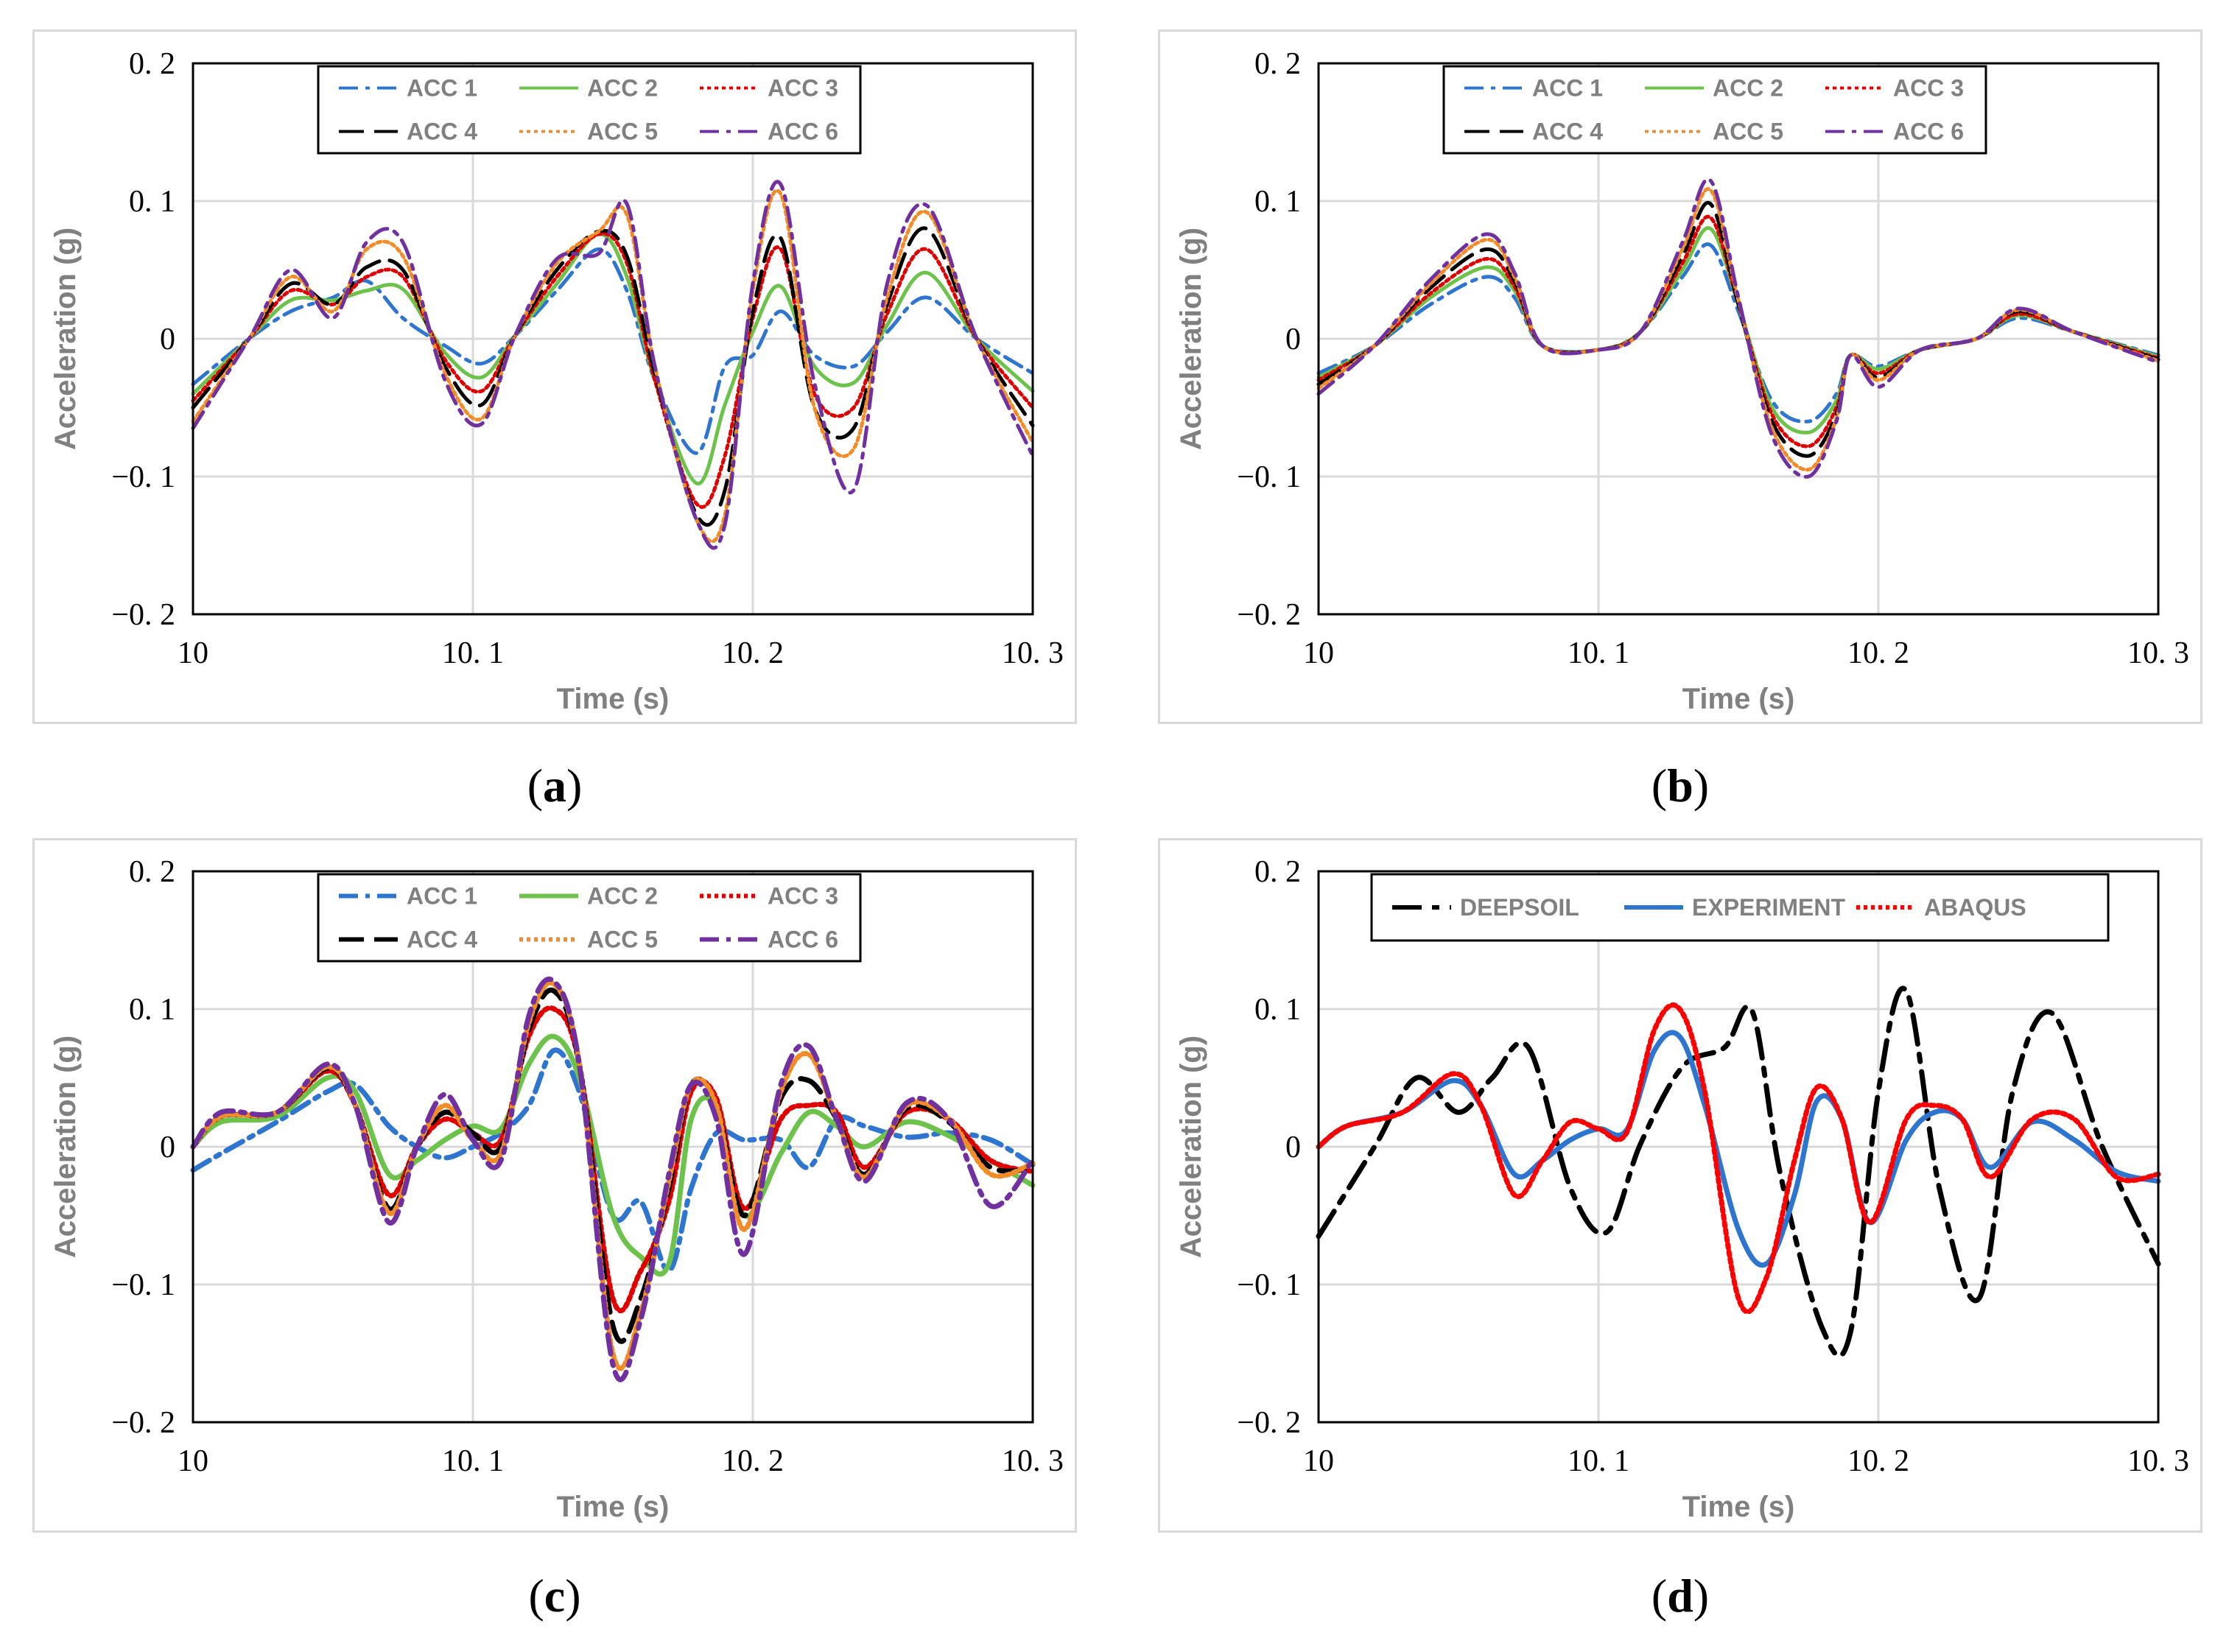 Image resolution: width=2229 pixels, height=1652 pixels. I want to click on legend-d: DEEPSOIL EXPERIMENT ABAQUS, so click(1740, 907).